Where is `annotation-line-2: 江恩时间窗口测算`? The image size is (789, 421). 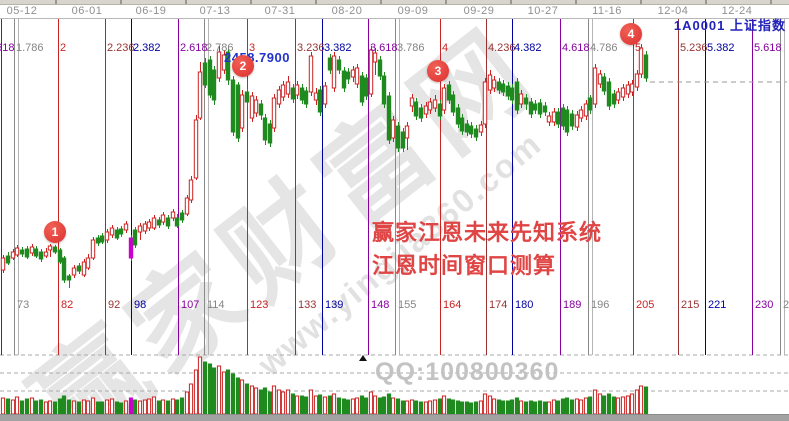
annotation-line-2: 江恩时间窗口测算 is located at coordinates (464, 265).